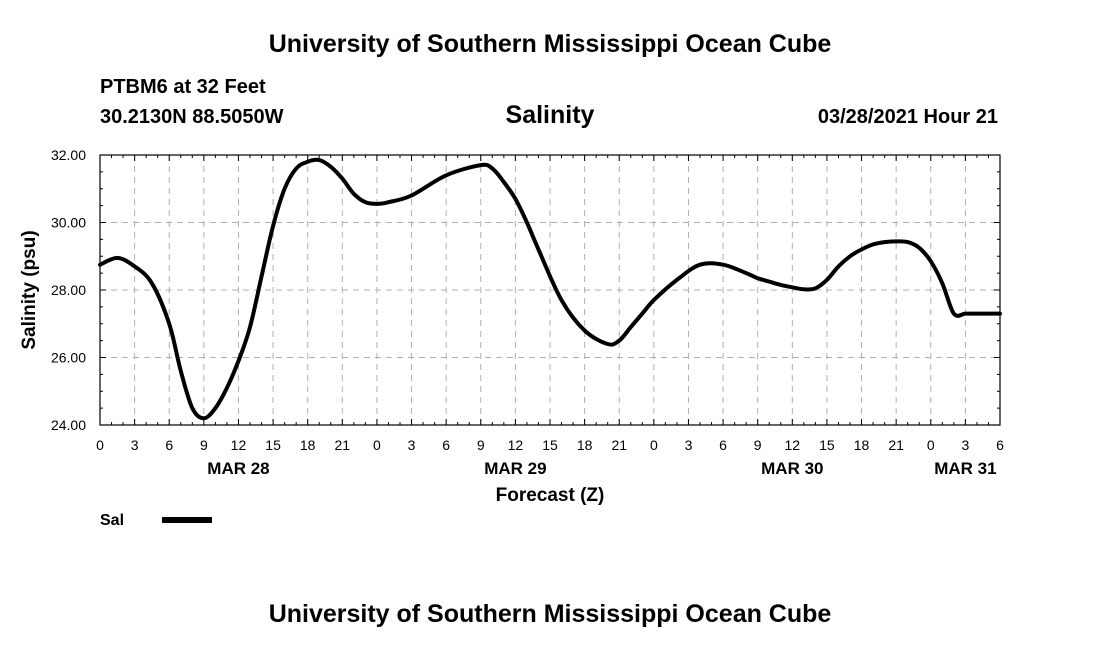  Describe the element at coordinates (112, 520) in the screenshot. I see `legend-label: Sal` at that location.